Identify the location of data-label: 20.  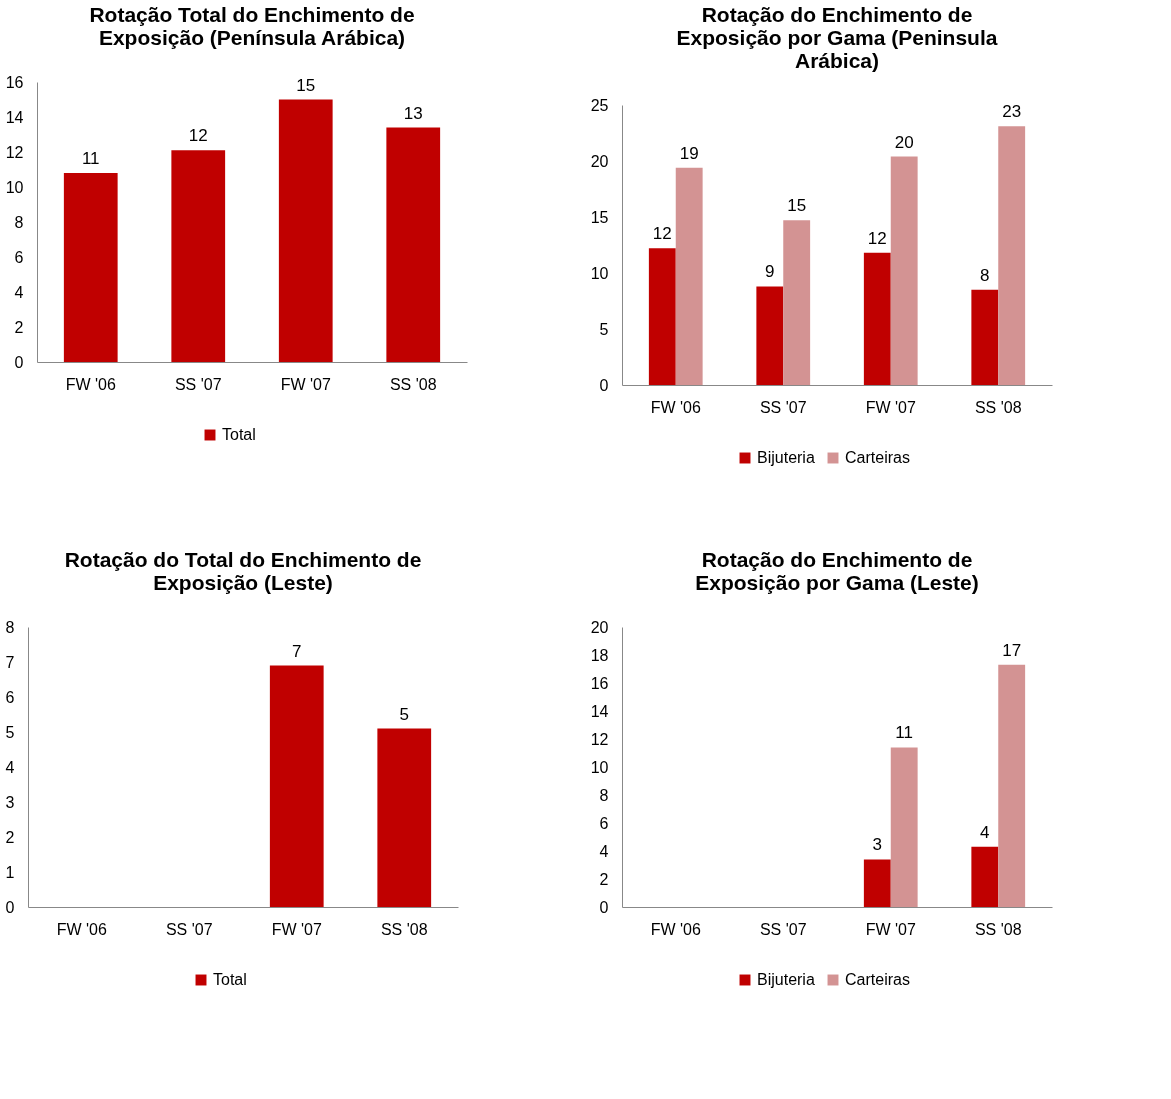
(904, 142).